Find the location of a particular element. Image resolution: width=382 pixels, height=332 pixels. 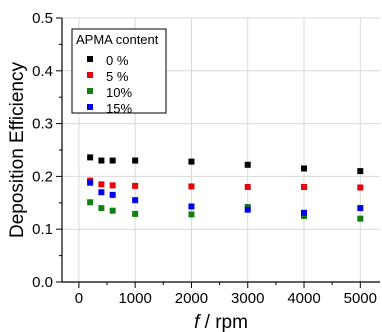

x-axis-title-unit: / rpm is located at coordinates (223, 322).